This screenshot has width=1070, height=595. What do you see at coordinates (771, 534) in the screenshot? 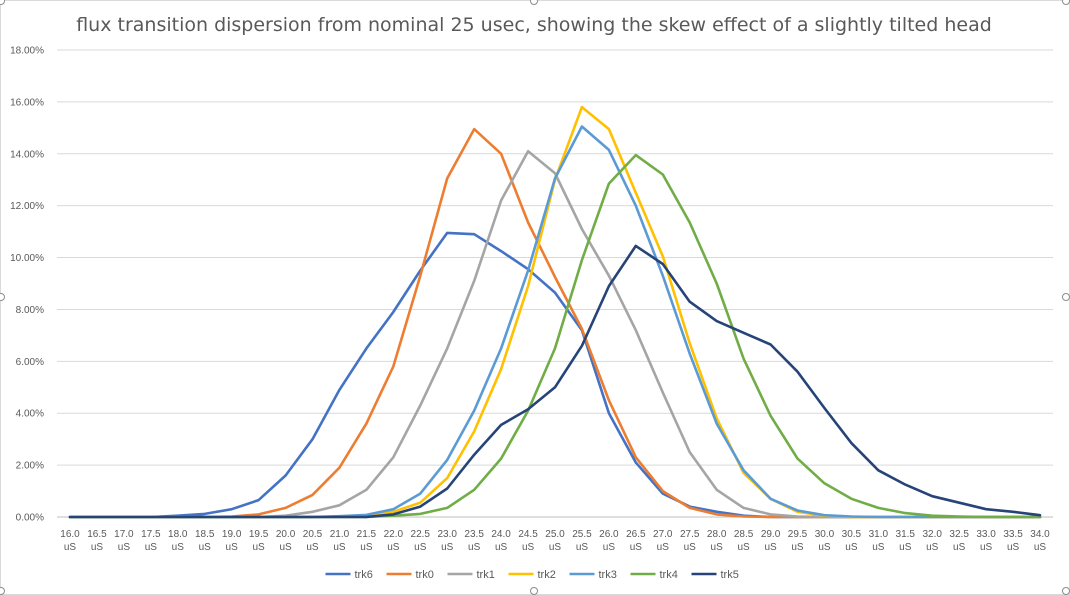
I see `x-tick-label: 29.0` at bounding box center [771, 534].